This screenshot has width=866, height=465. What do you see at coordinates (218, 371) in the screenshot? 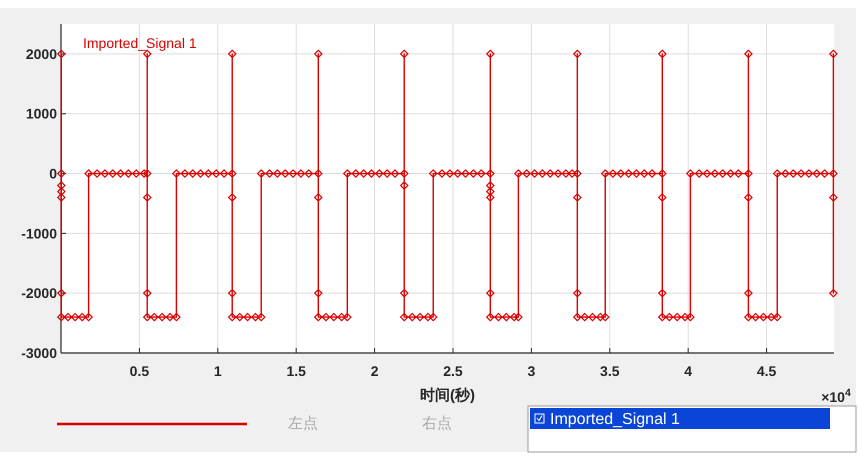
I see `x-tick-label: 1` at bounding box center [218, 371].